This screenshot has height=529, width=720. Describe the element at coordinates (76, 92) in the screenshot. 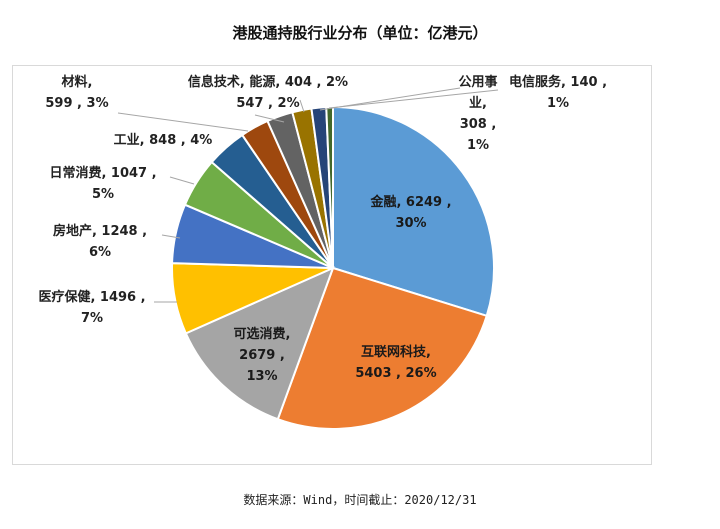

I see `data-label-材料: 材料, 599 , 3%` at that location.